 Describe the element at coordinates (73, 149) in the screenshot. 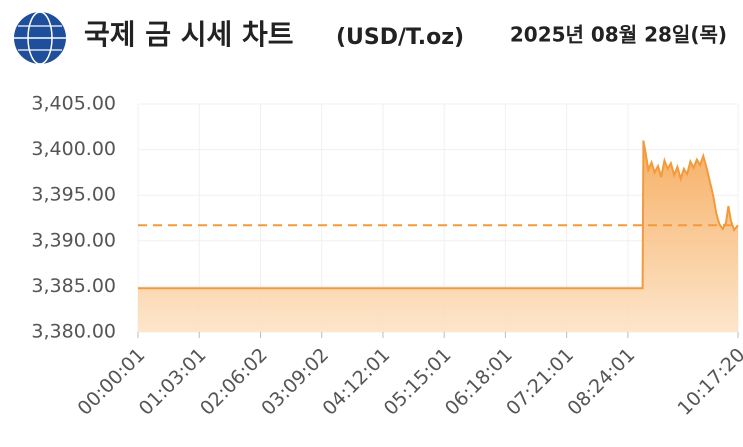

I see `y-tick-label: 3,400.00` at that location.